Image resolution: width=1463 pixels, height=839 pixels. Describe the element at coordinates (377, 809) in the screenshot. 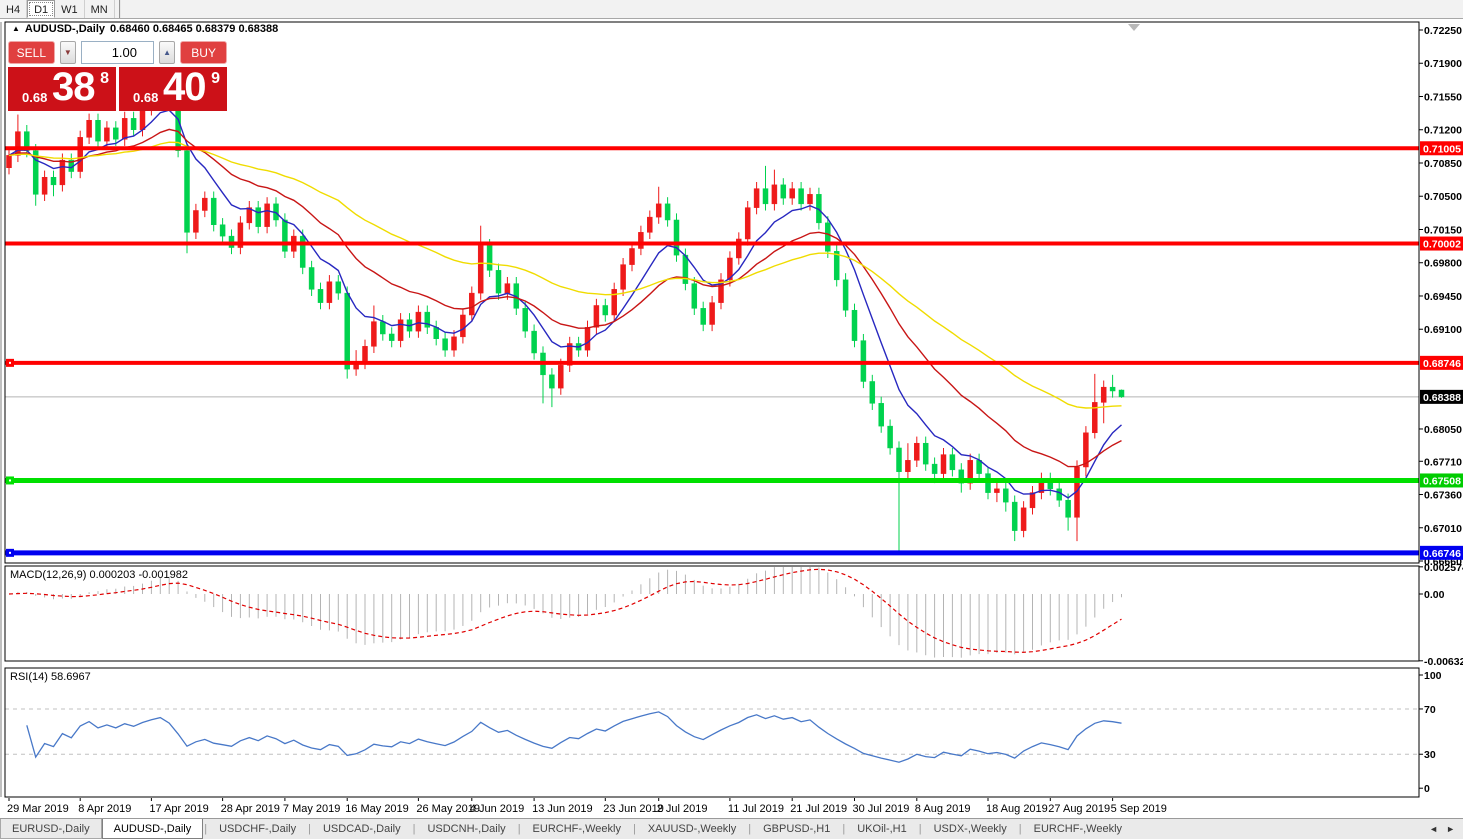

I see `svg-text: 16 May 2019` at that location.